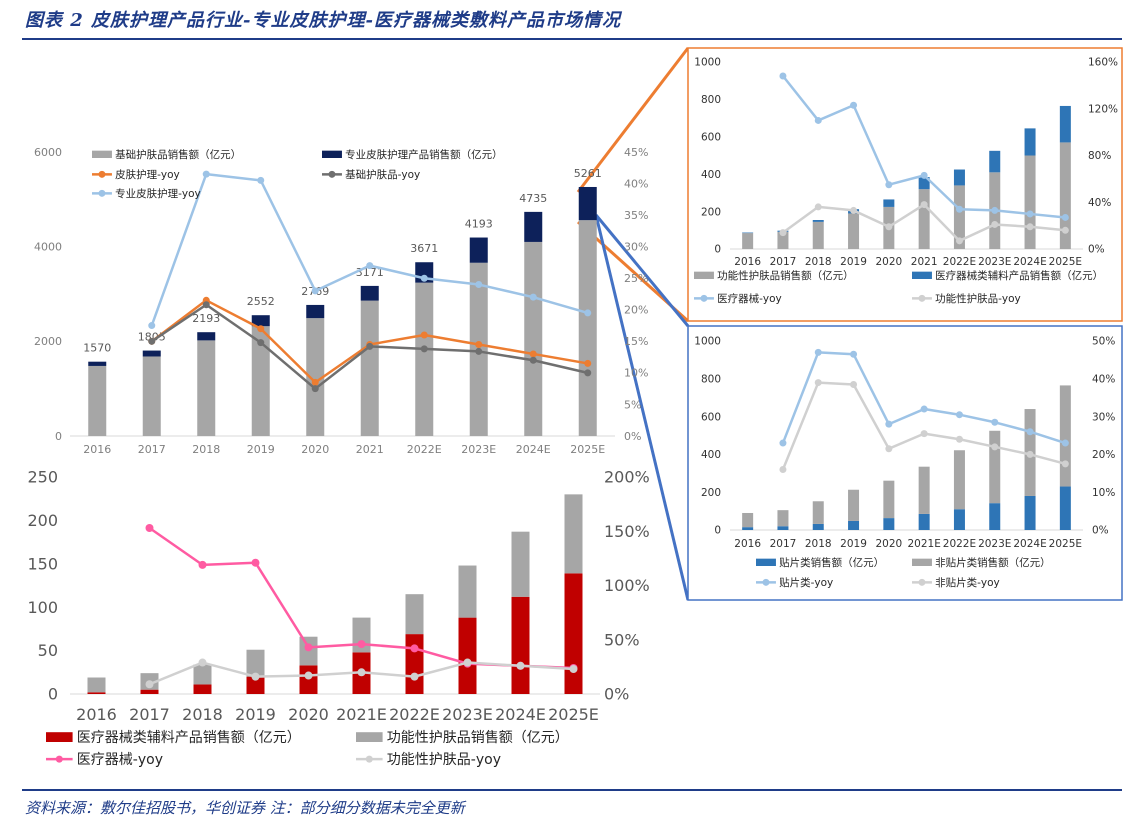 This screenshot has width=1140, height=833. I want to click on y2-tick-label: 100%, so click(627, 585).